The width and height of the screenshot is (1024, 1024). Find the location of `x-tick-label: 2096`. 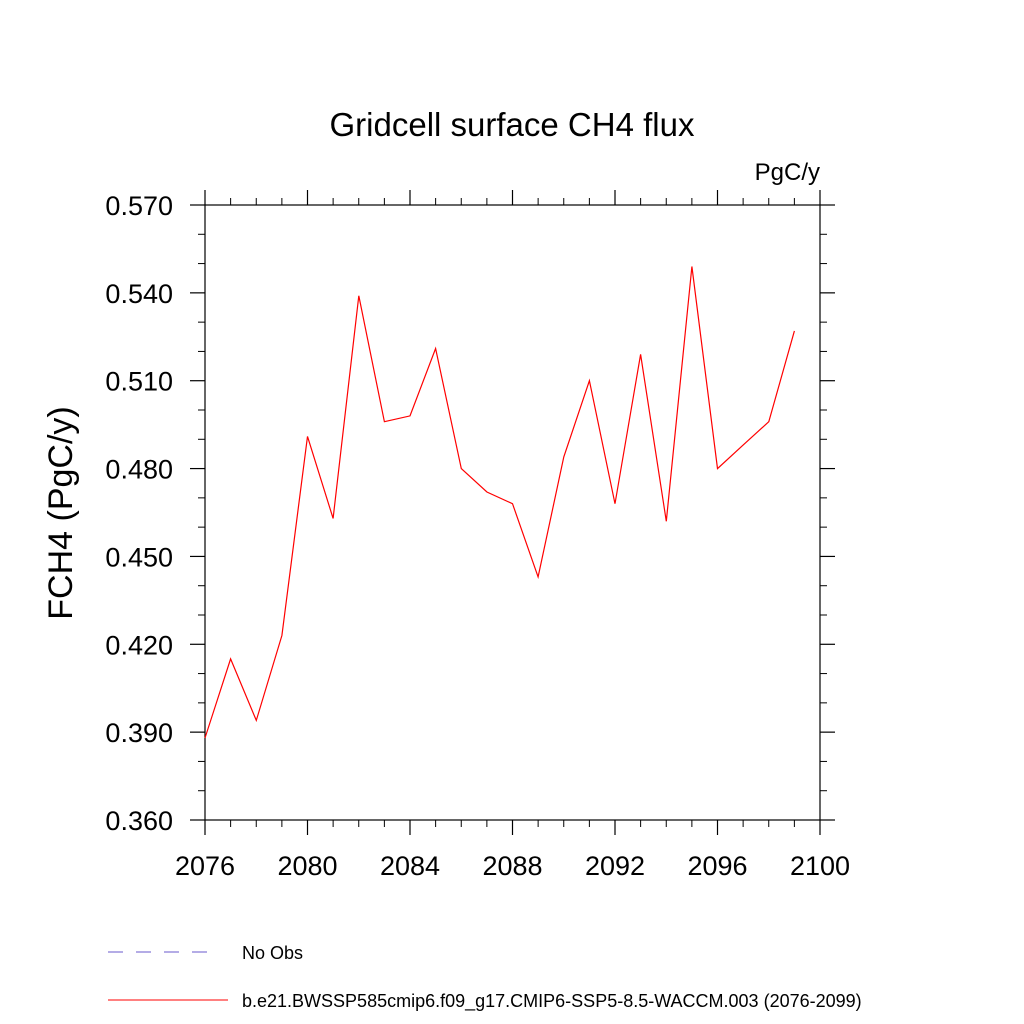

x-tick-label: 2096 is located at coordinates (717, 866).